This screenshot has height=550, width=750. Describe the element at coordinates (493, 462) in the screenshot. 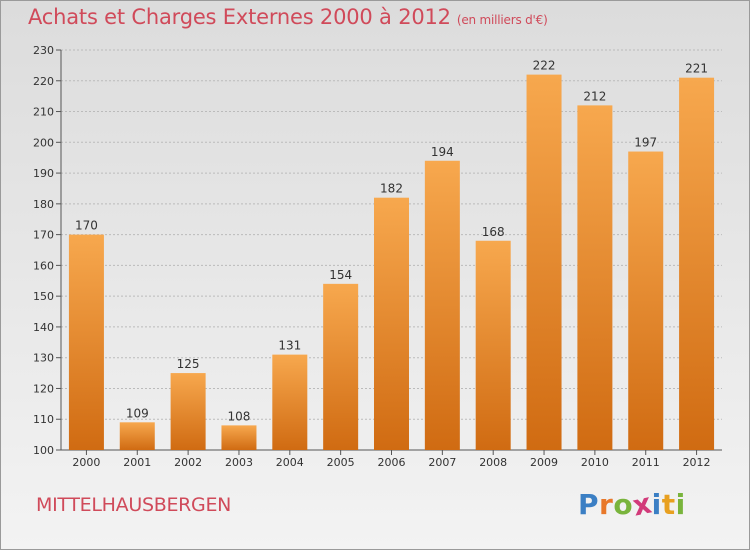

I see `x-tick-label: 2008` at that location.